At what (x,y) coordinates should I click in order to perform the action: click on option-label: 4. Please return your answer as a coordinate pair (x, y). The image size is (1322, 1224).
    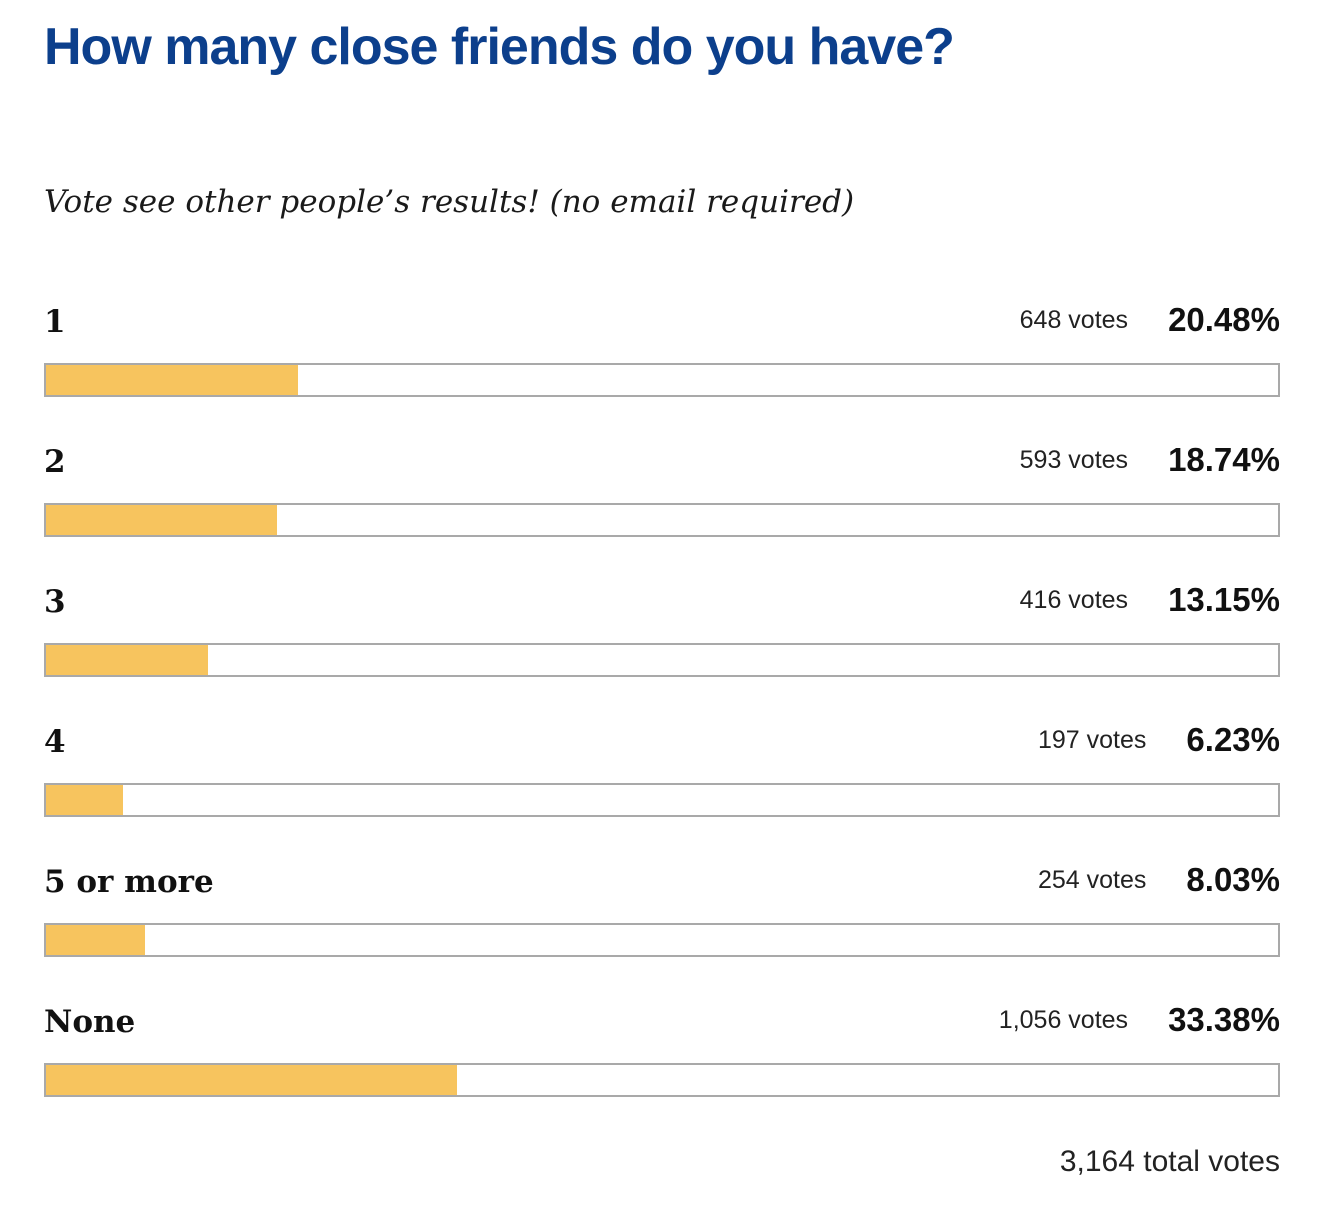
    Looking at the image, I should click on (55, 742).